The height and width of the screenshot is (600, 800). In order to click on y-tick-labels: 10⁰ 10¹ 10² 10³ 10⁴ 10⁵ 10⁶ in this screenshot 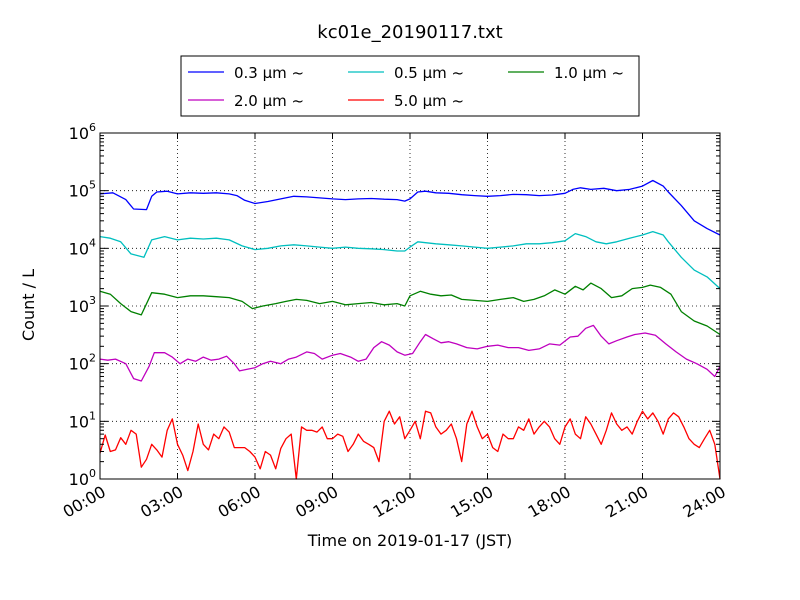, I will do `click(82, 305)`.